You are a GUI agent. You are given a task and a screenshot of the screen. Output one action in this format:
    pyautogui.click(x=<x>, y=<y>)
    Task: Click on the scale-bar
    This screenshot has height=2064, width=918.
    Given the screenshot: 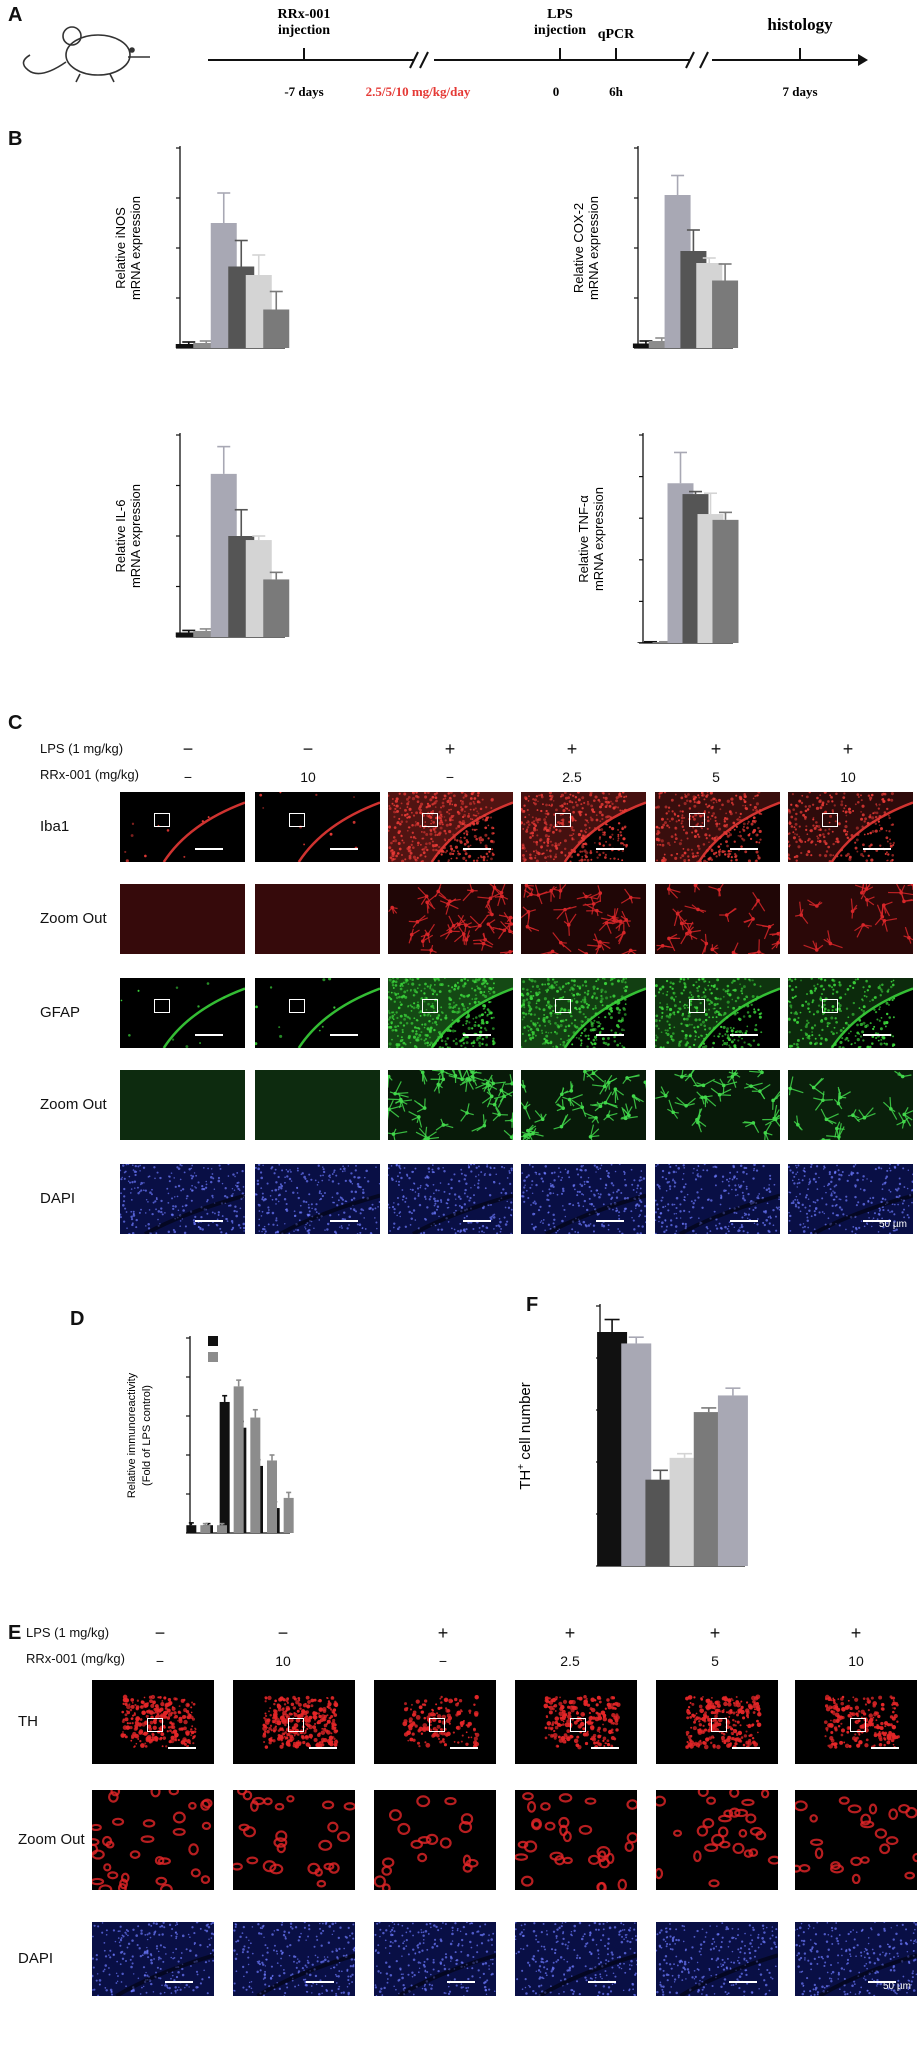 What is the action you would take?
    pyautogui.click(x=610, y=849)
    